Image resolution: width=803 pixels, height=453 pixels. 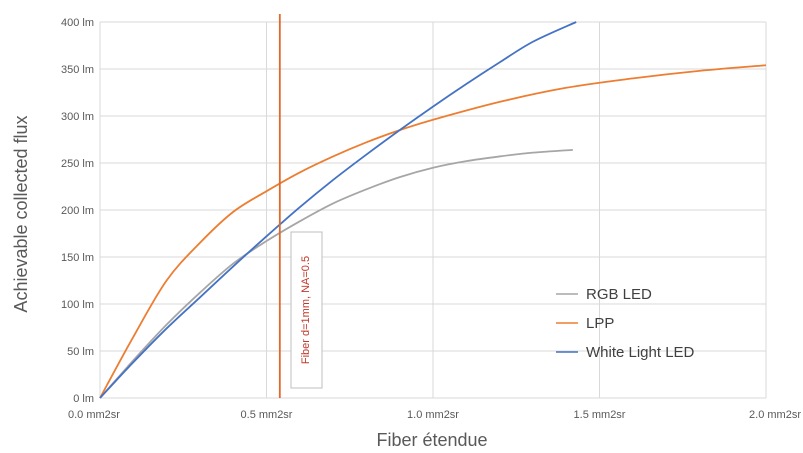 I want to click on y-tick-label: 100 lm, so click(x=77, y=305).